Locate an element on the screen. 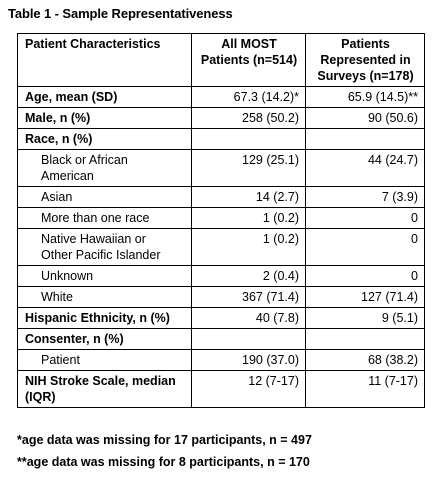 This screenshot has height=482, width=440. row-label: White is located at coordinates (104, 297).